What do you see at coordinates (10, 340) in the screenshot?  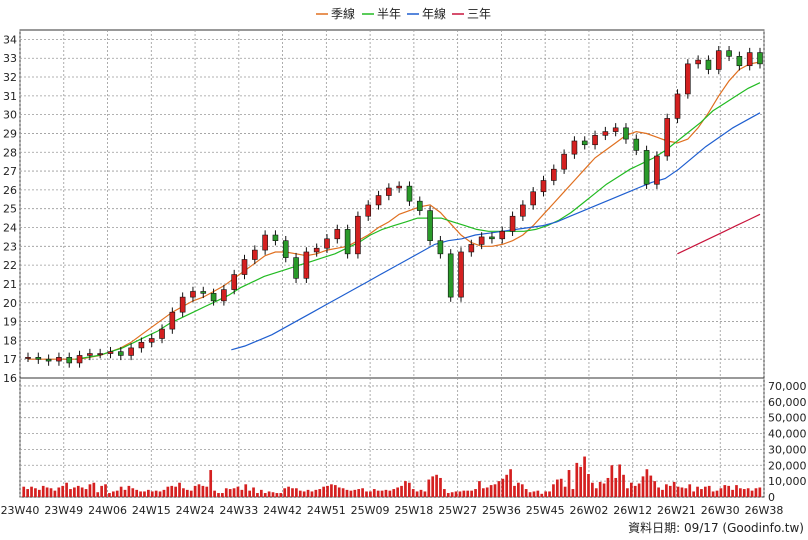 I see `price-y-tick: 18` at bounding box center [10, 340].